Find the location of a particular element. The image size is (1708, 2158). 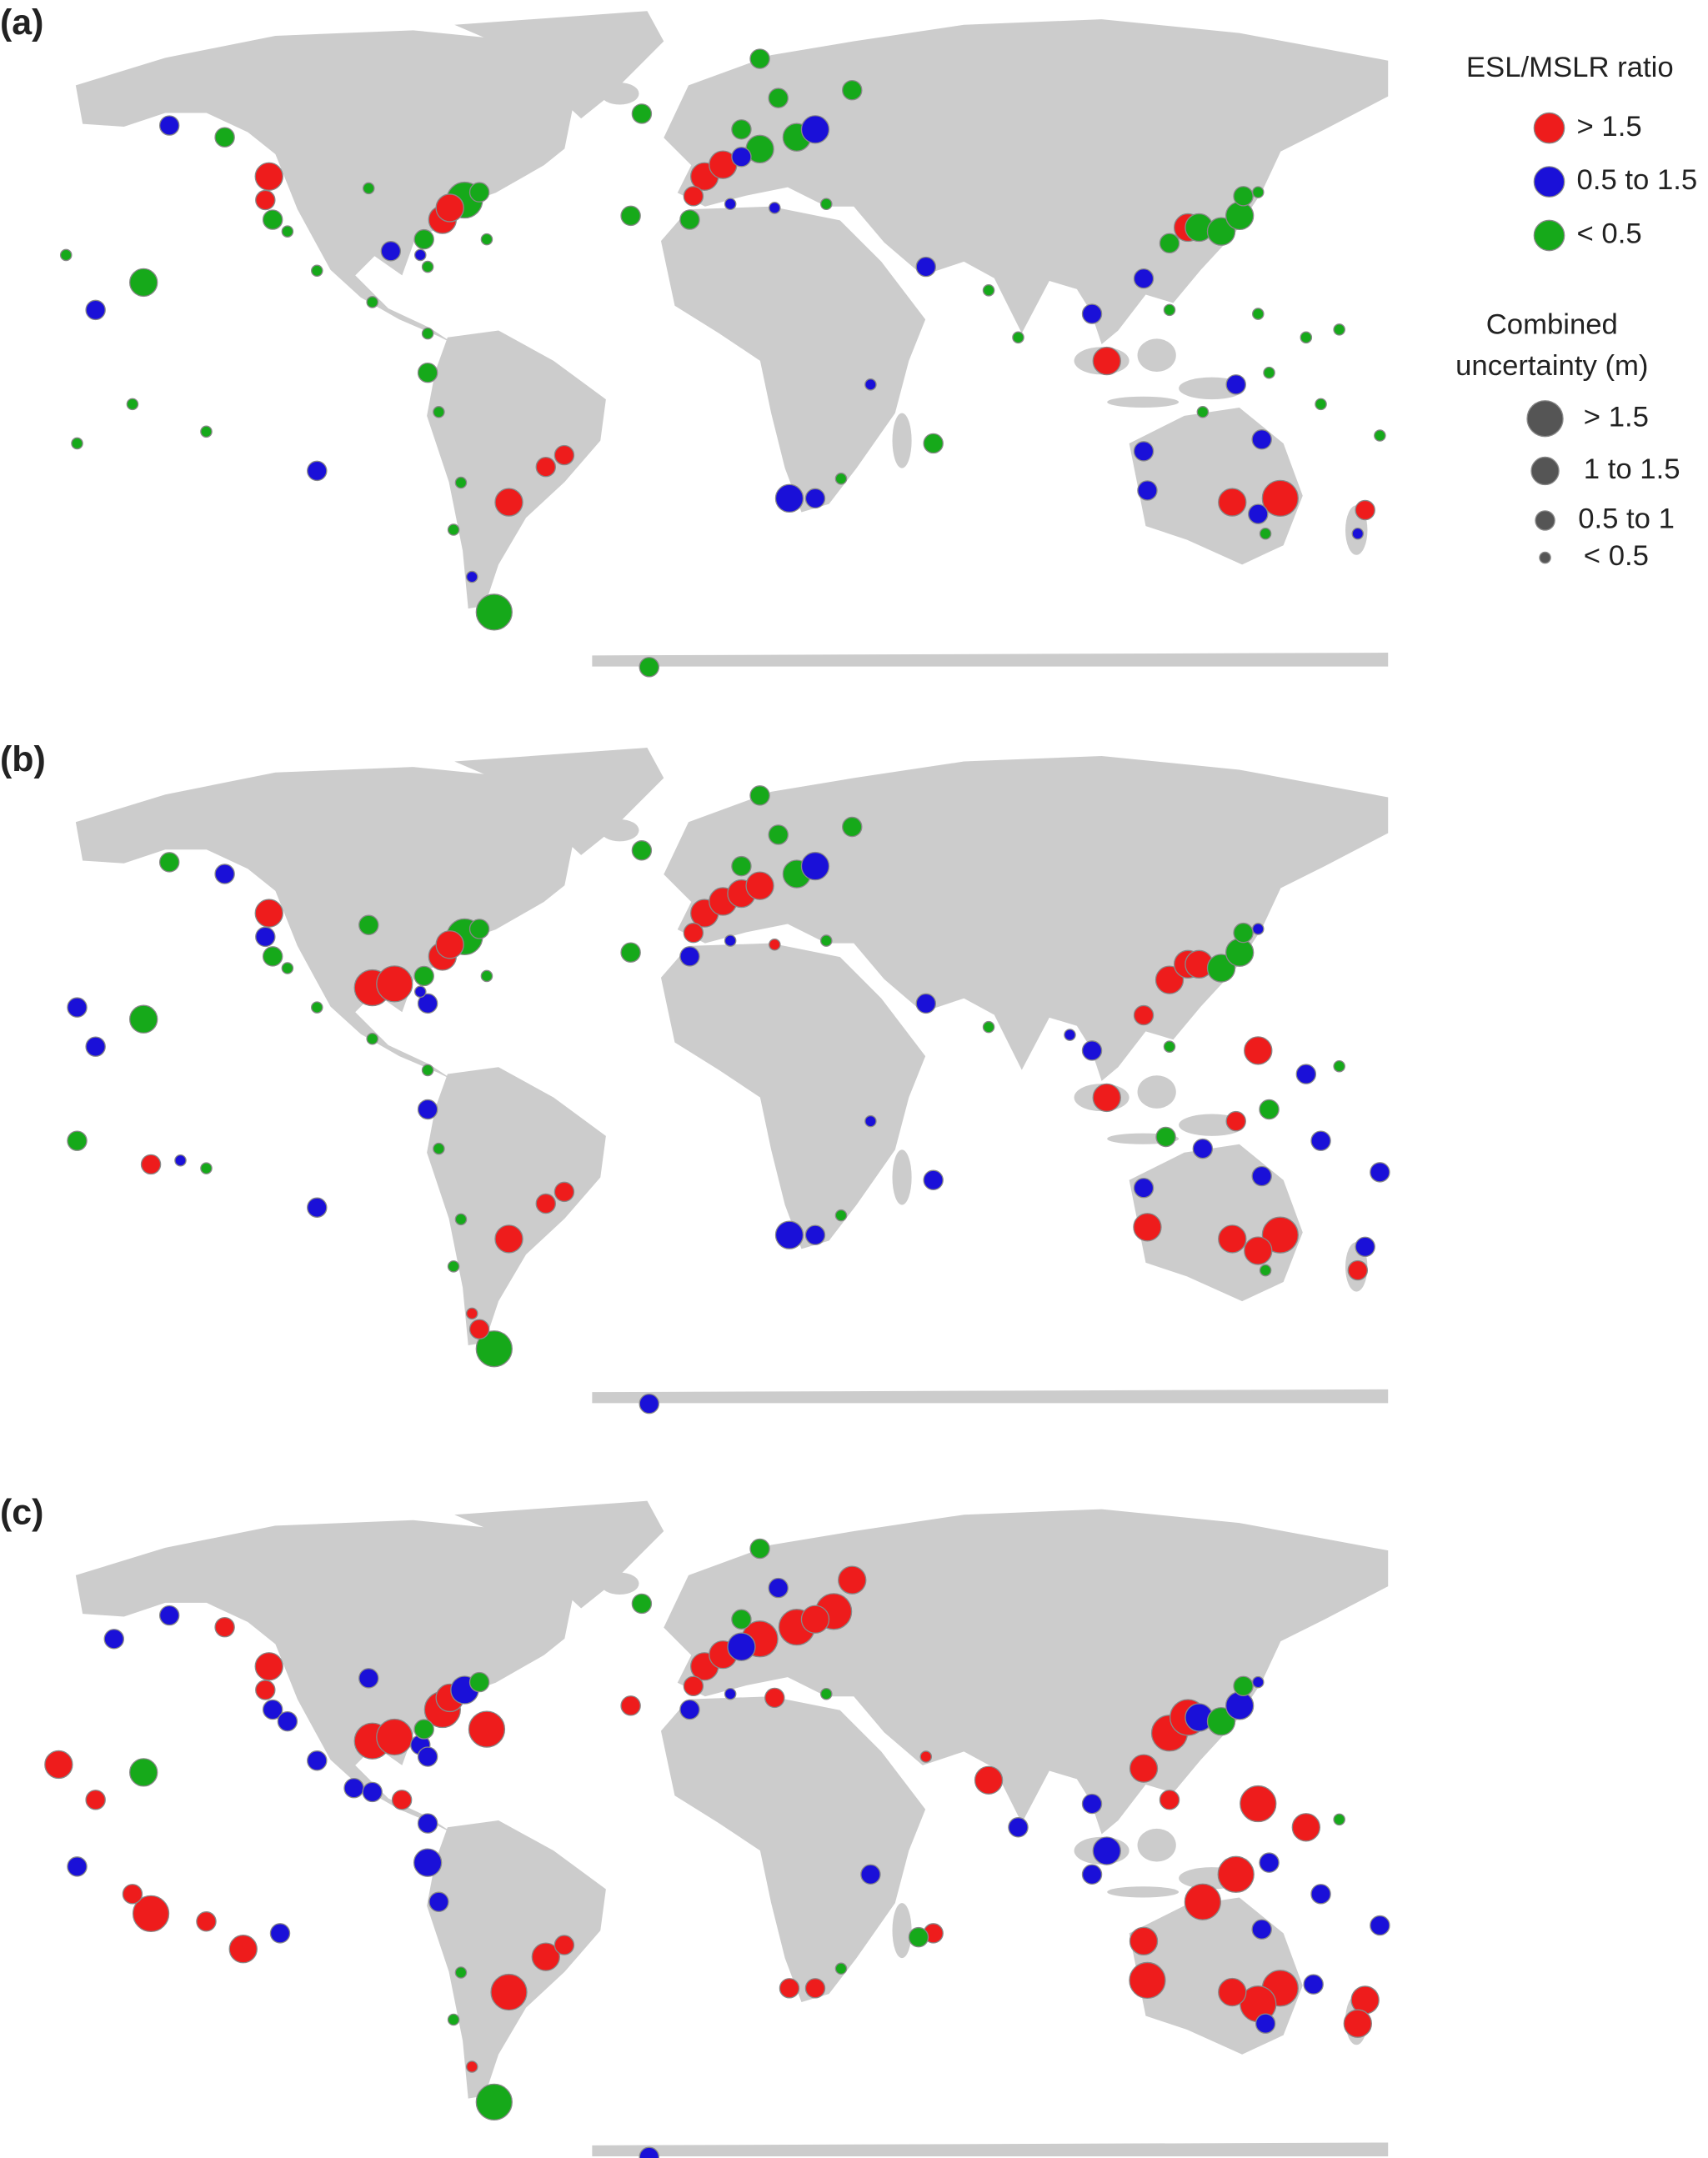

legend-label: < 0.5 is located at coordinates (1616, 556).